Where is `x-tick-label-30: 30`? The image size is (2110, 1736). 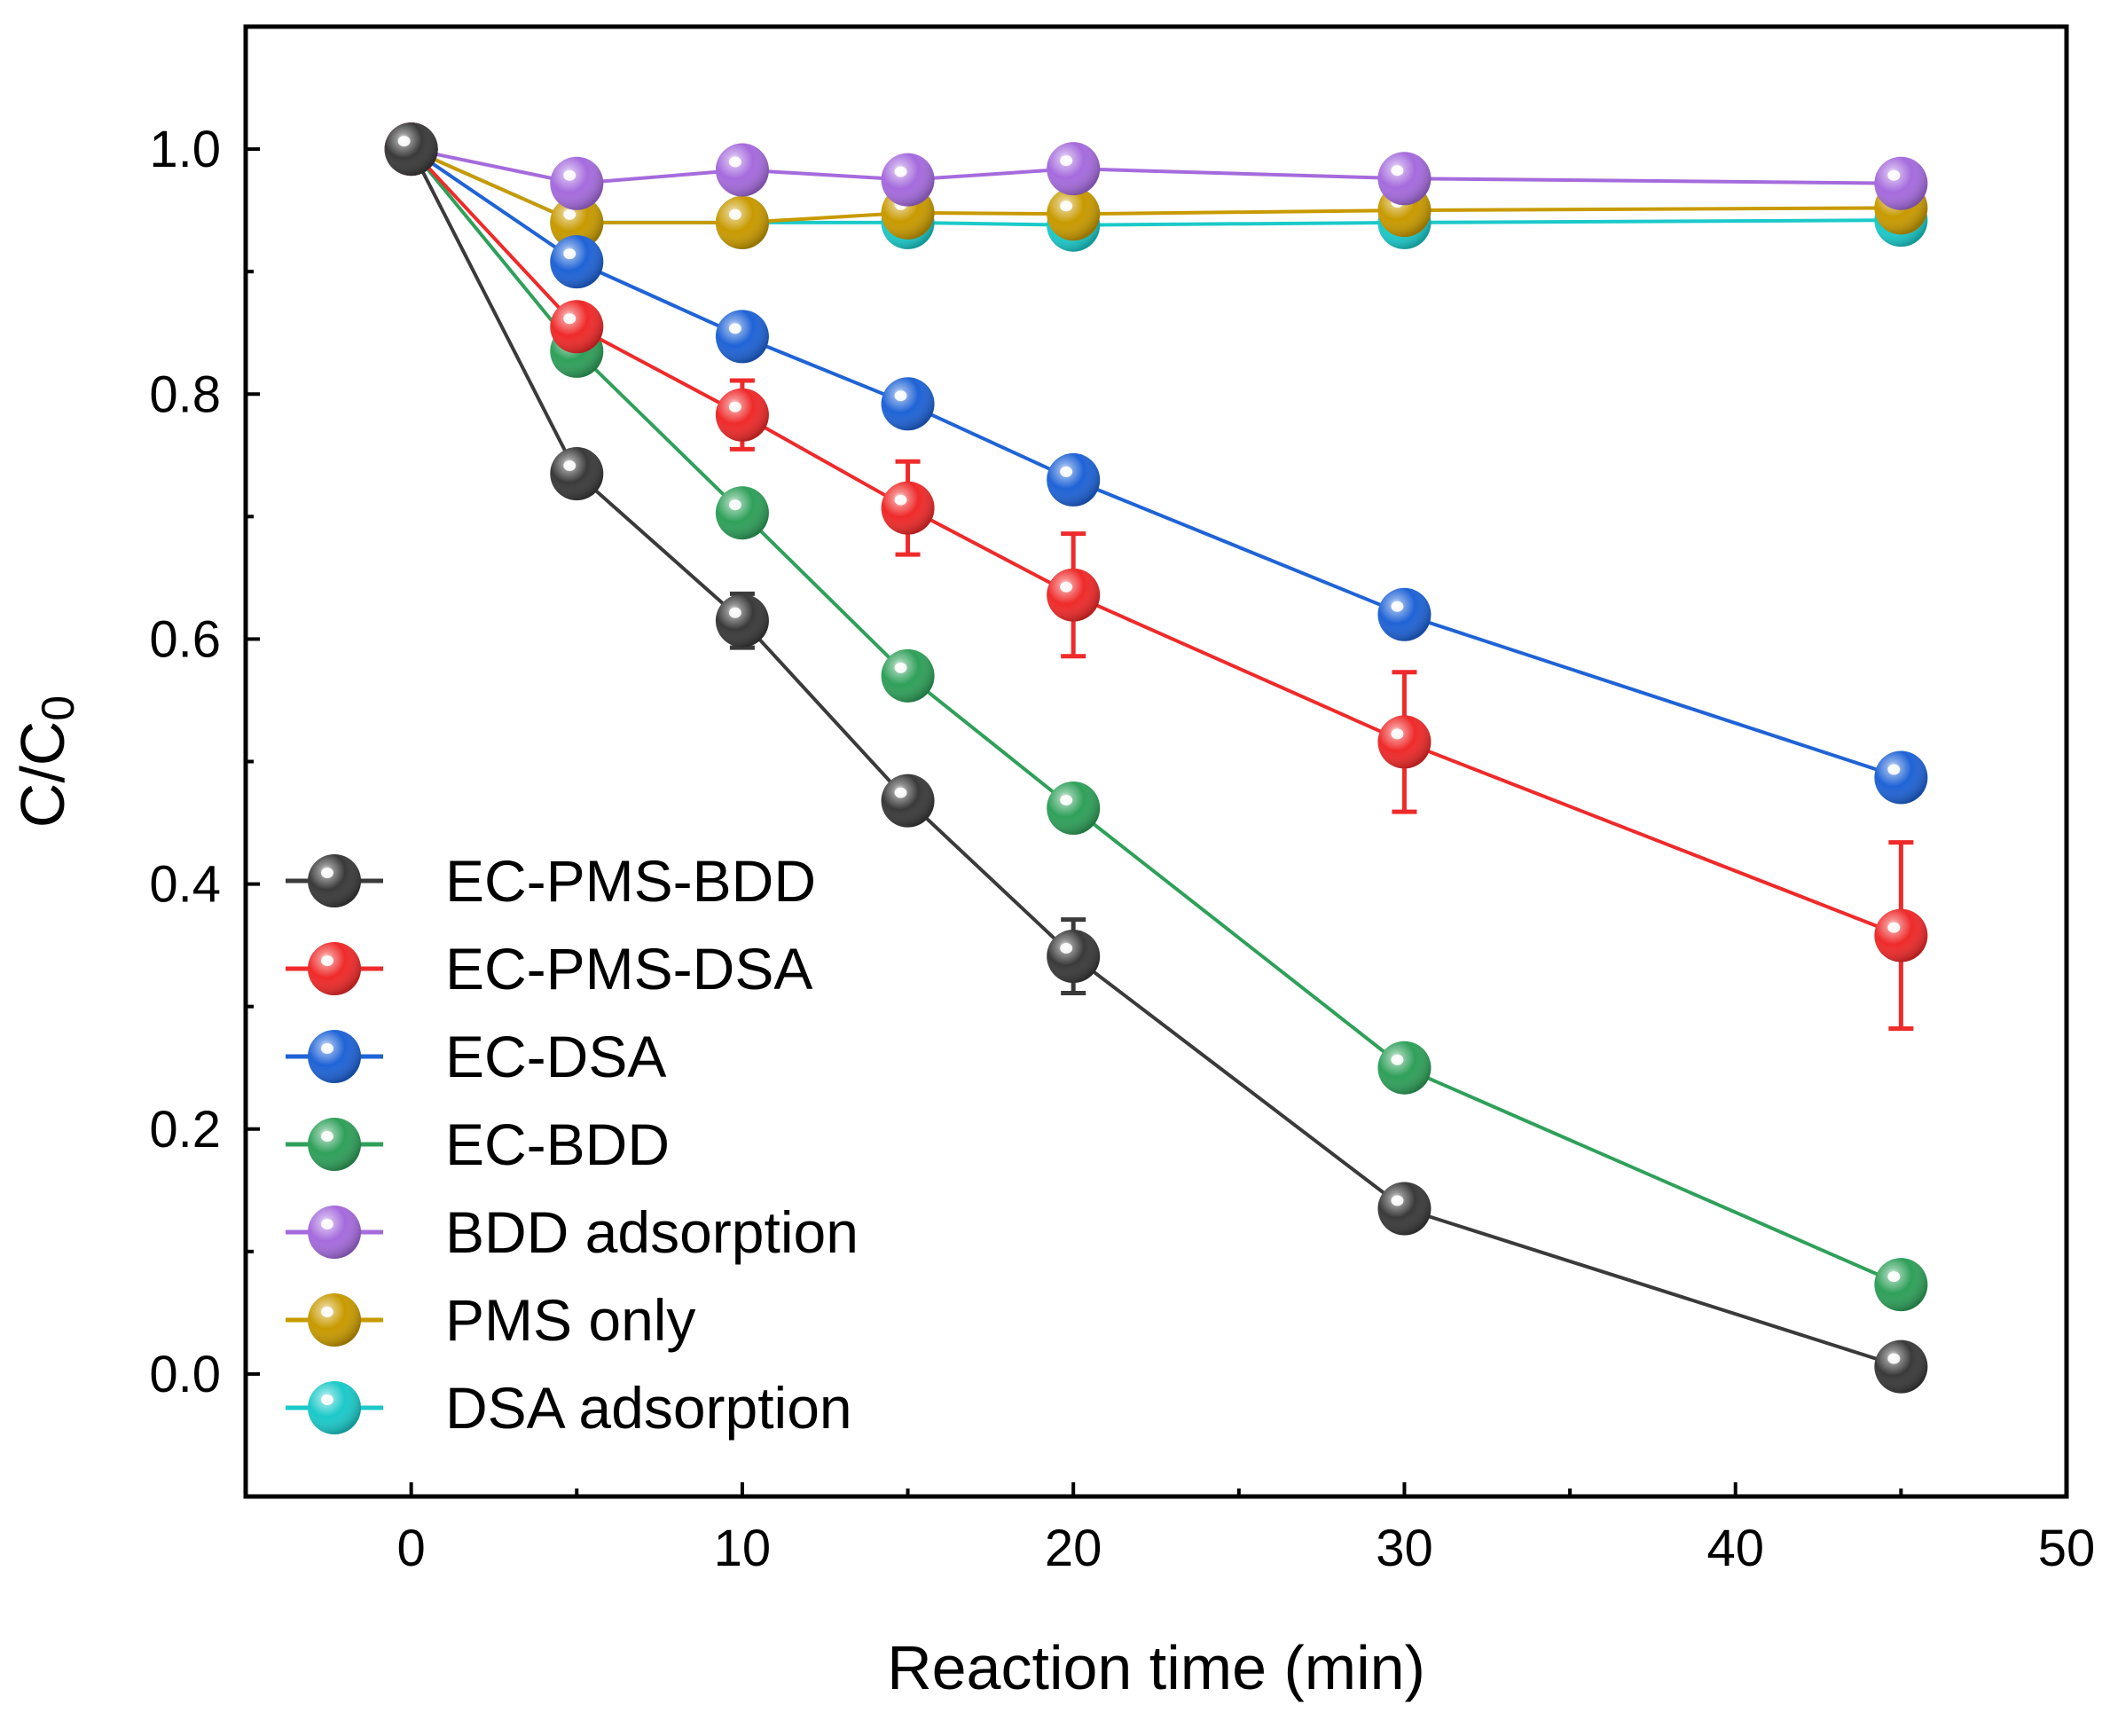
x-tick-label-30: 30 is located at coordinates (1404, 1548).